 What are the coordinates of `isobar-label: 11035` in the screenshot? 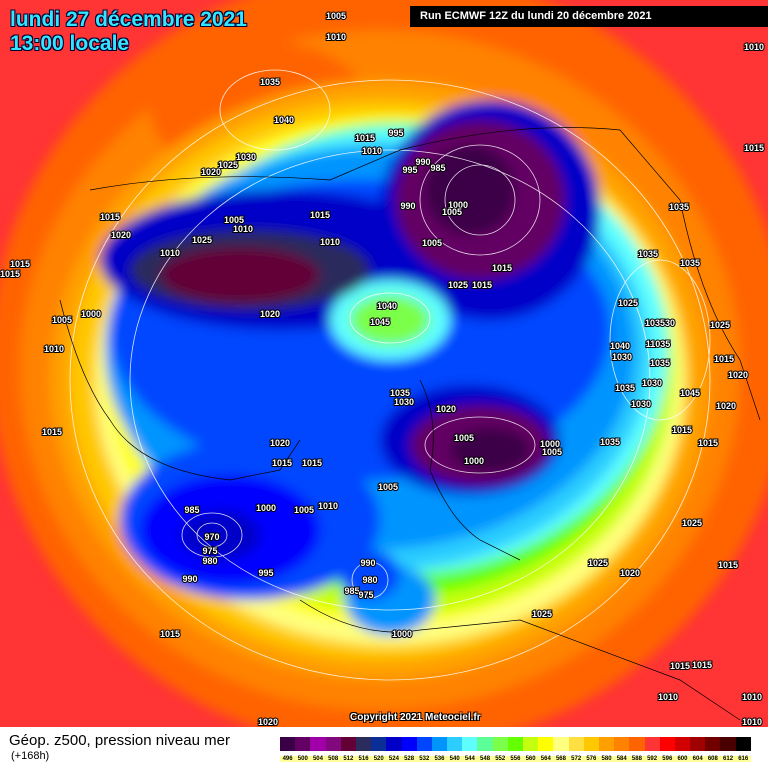 It's located at (658, 344).